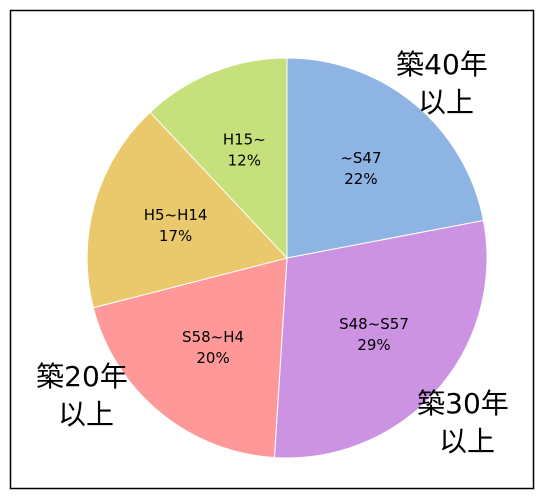 This screenshot has height=499, width=544. Describe the element at coordinates (374, 324) in the screenshot. I see `slice-label: S48~S57` at that location.